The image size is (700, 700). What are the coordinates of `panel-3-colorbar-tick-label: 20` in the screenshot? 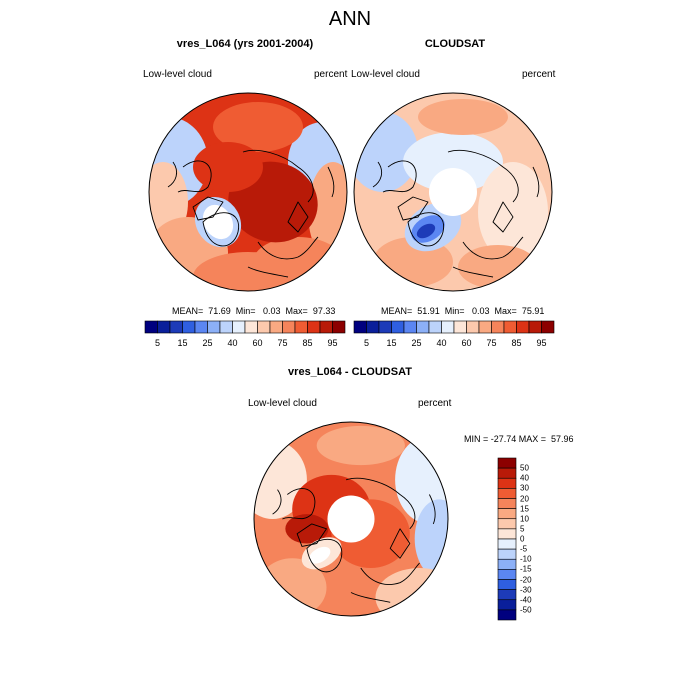 It's located at (524, 498).